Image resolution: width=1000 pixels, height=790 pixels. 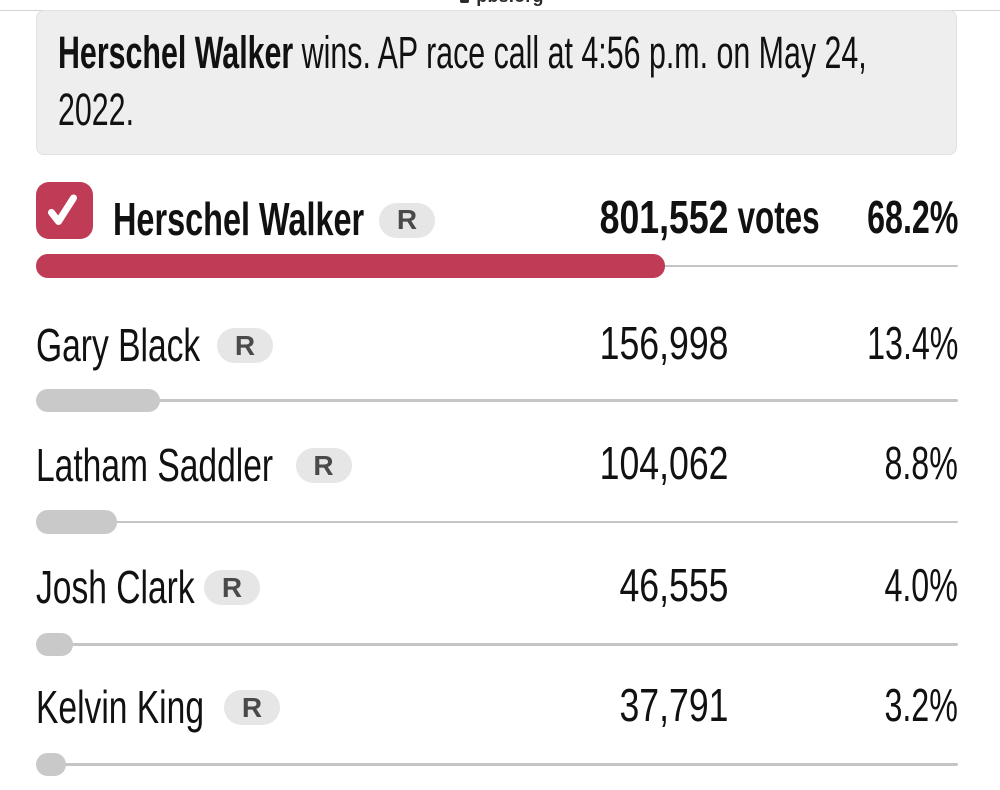 I want to click on vote-percent: 13.4%, so click(x=912, y=342).